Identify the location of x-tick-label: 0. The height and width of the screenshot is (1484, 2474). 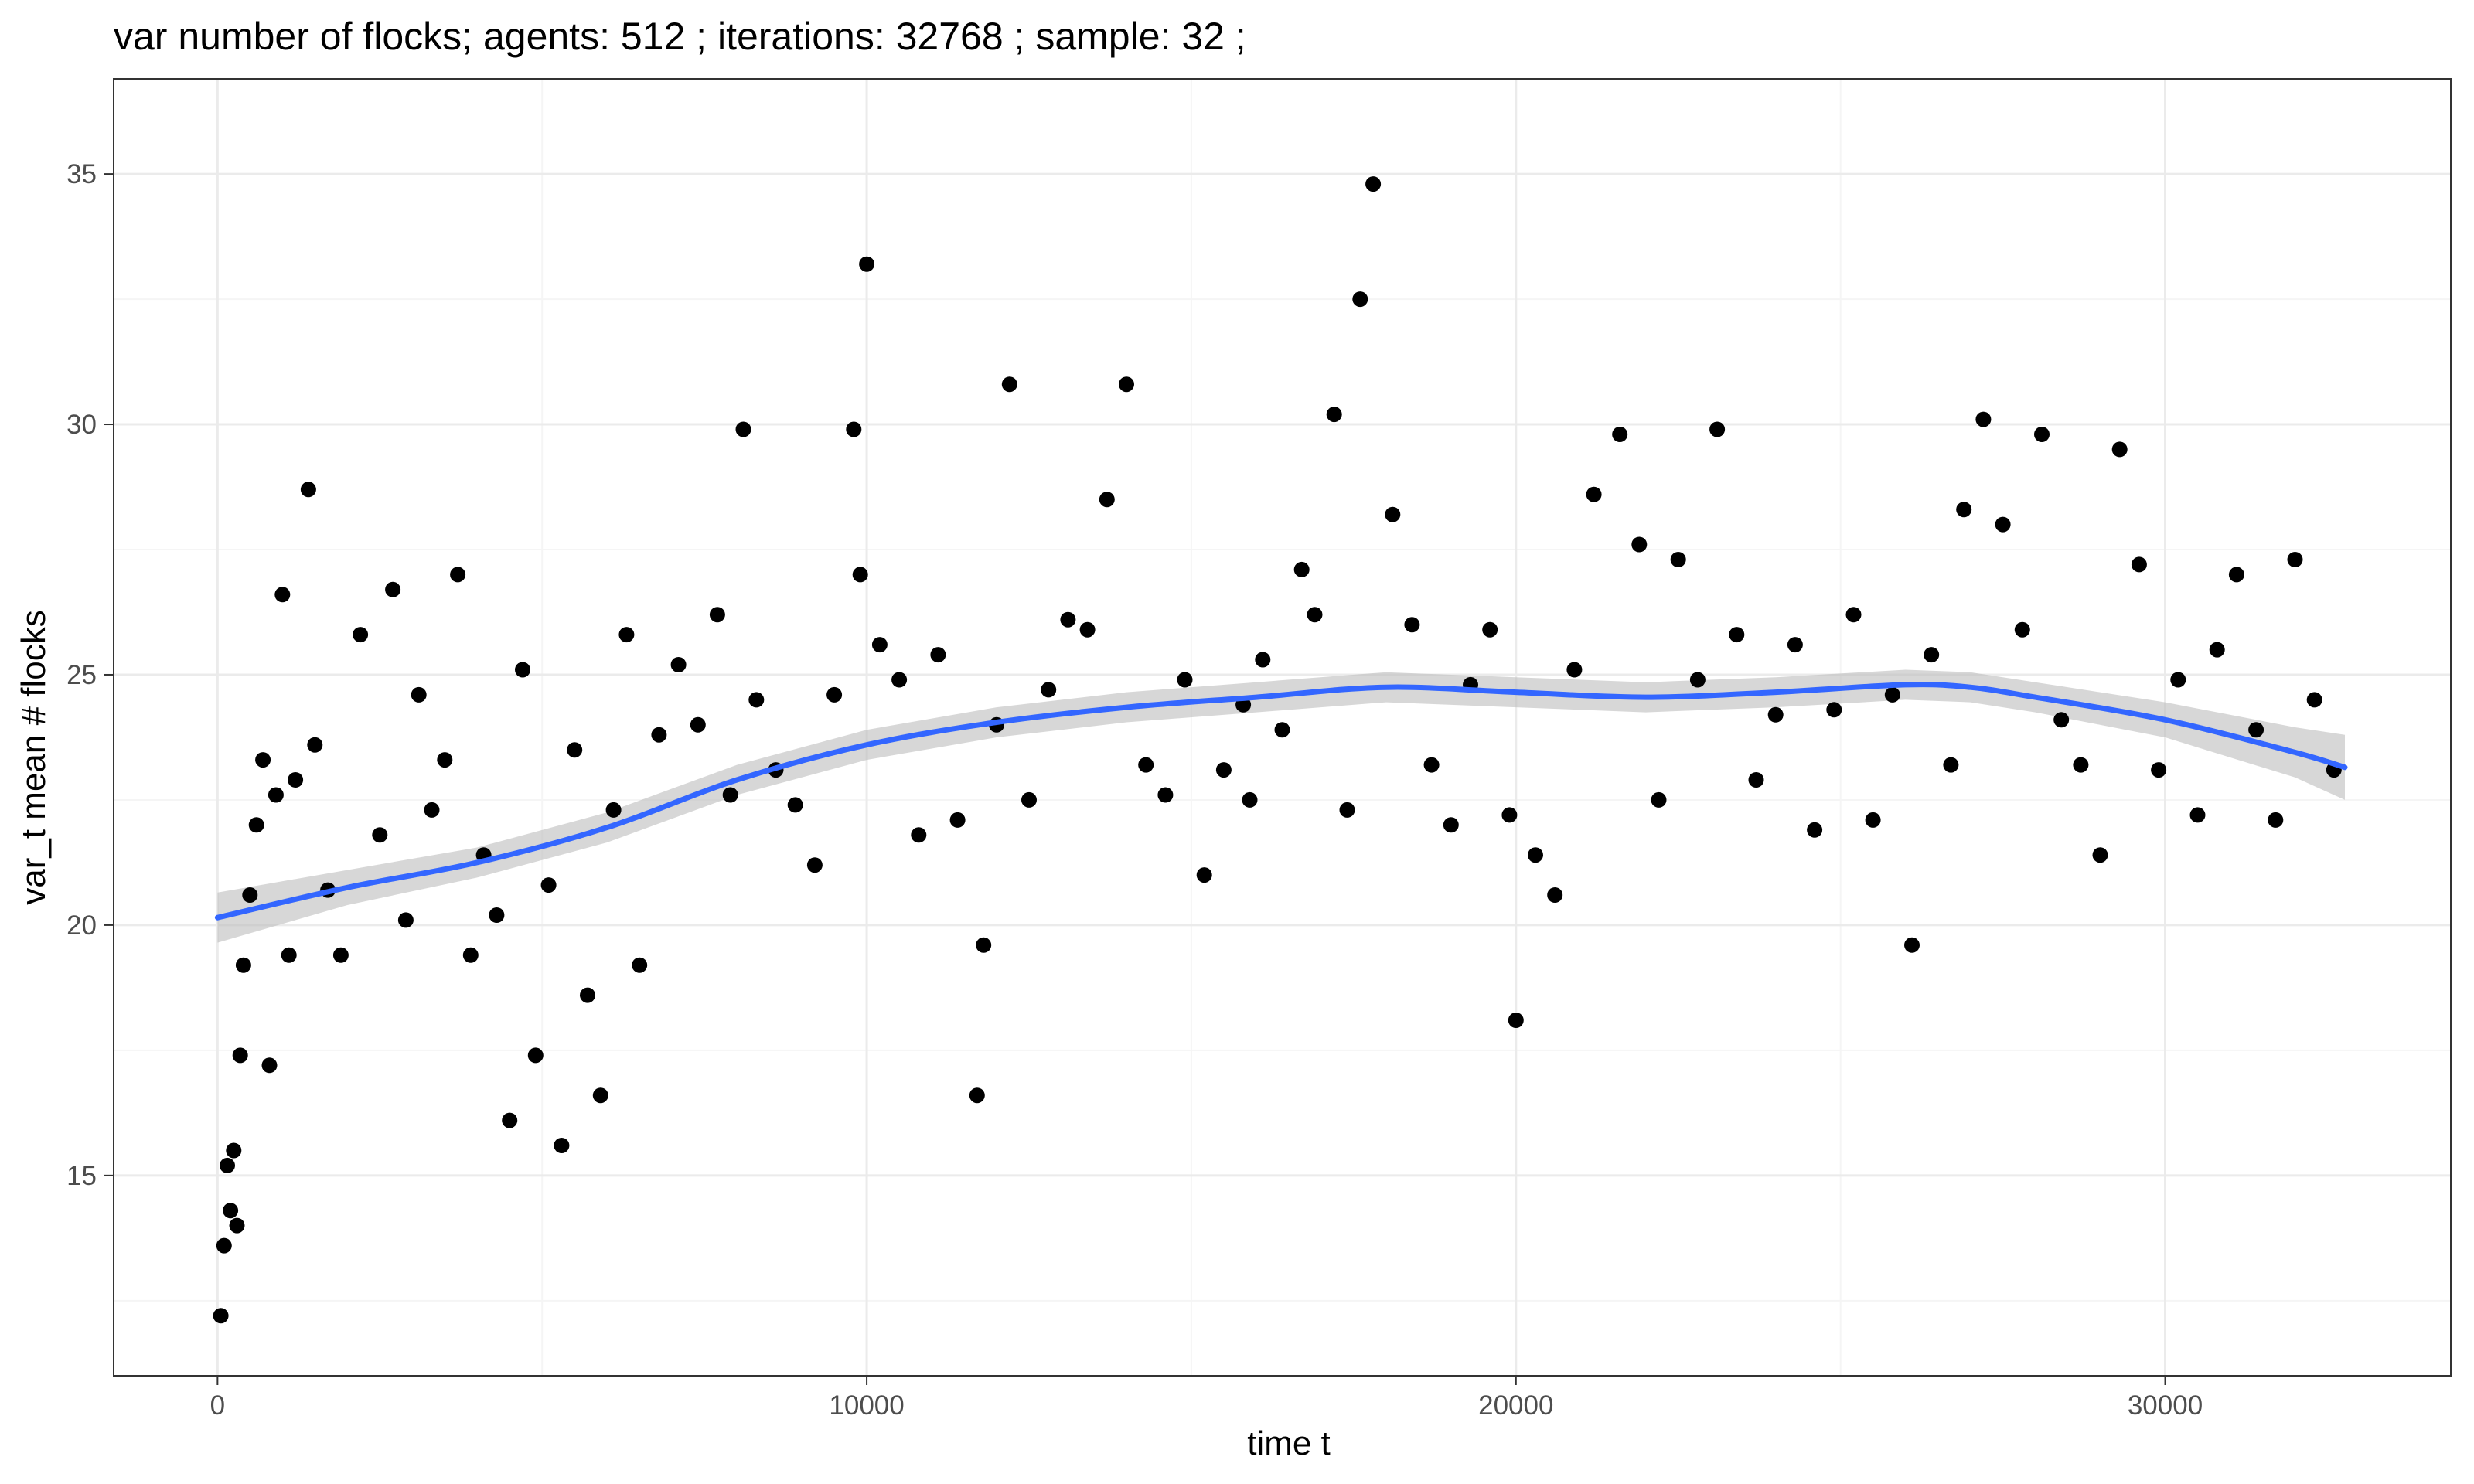
(217, 1405).